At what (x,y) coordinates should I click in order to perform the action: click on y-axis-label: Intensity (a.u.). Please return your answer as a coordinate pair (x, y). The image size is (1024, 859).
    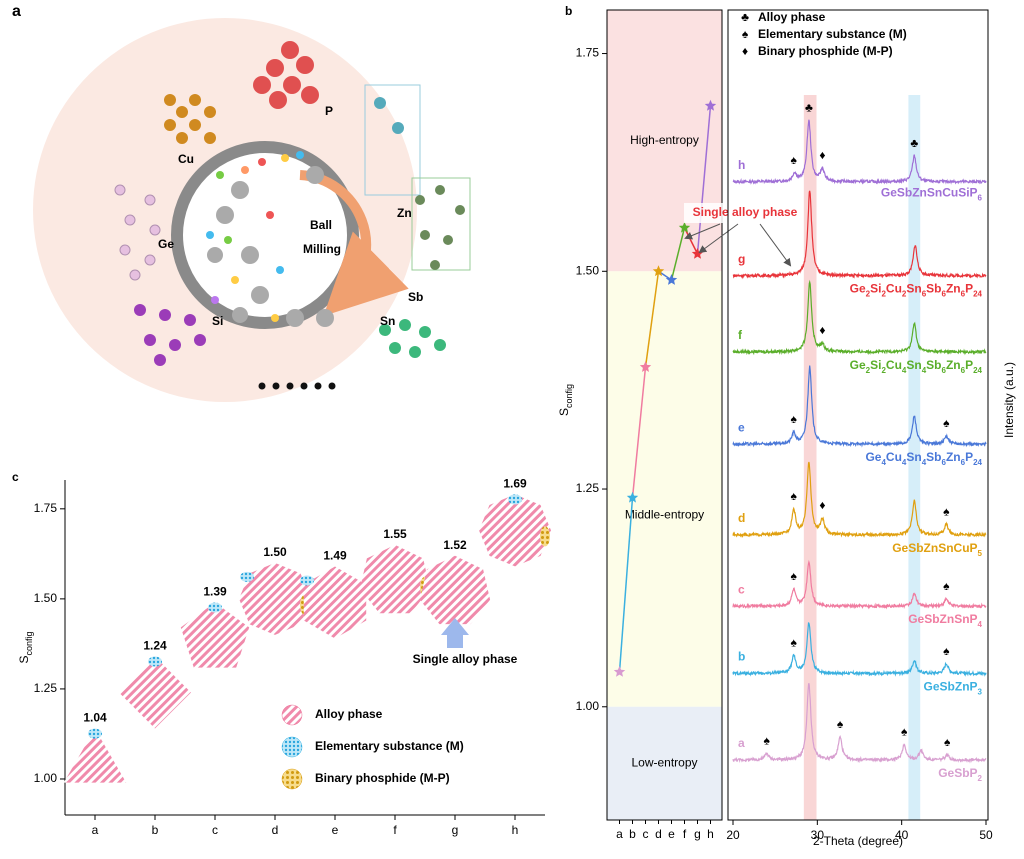
    Looking at the image, I should click on (1009, 400).